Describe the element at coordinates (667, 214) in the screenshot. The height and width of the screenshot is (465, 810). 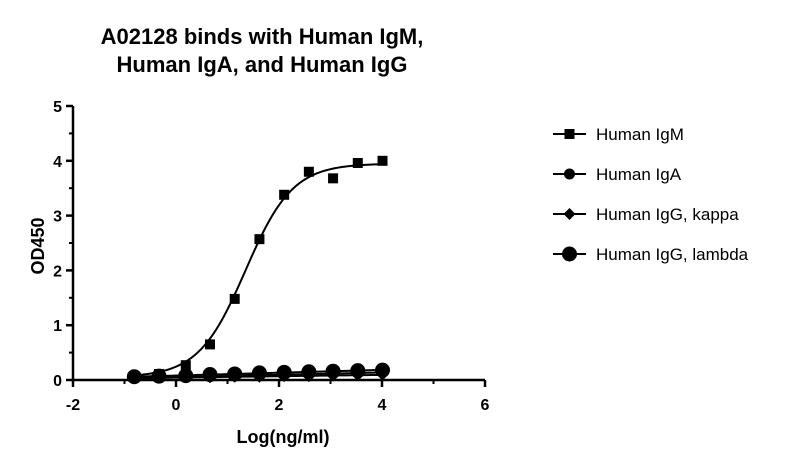
I see `legend-label-3: Human IgG, kappa` at that location.